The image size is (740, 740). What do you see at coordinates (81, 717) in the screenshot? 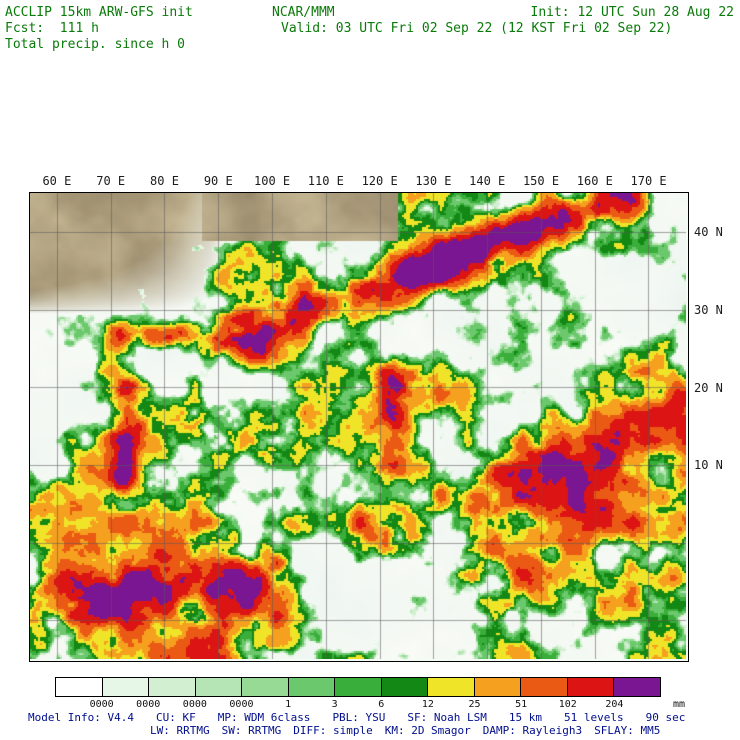
I see `model-version-label: Model Info: V4.4` at bounding box center [81, 717].